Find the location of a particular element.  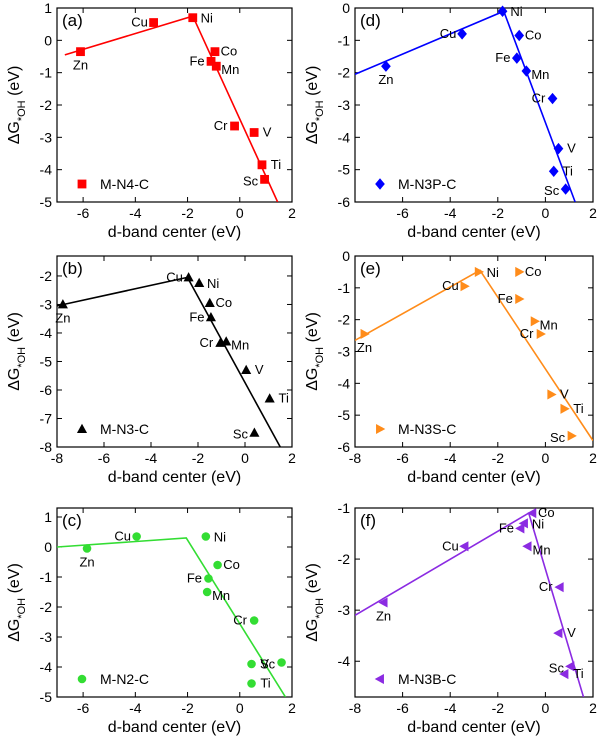

y-tick-label: -8 is located at coordinates (46, 447).